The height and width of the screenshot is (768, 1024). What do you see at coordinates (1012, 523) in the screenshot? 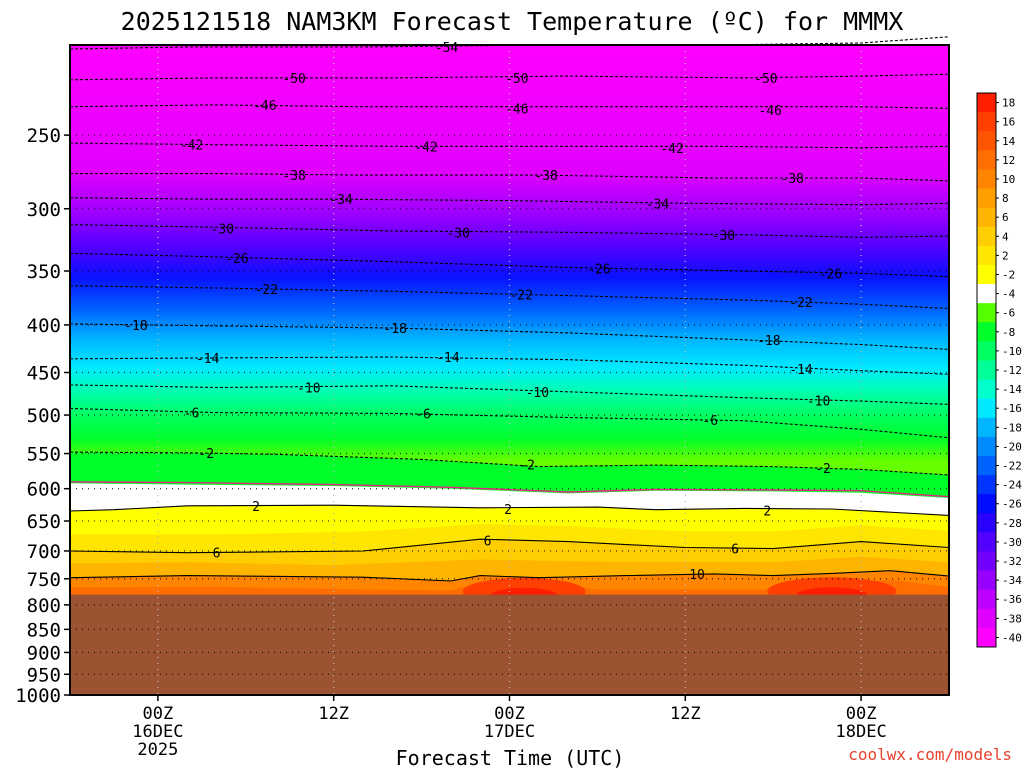
I see `colorbar-label--28: -28` at bounding box center [1012, 523].